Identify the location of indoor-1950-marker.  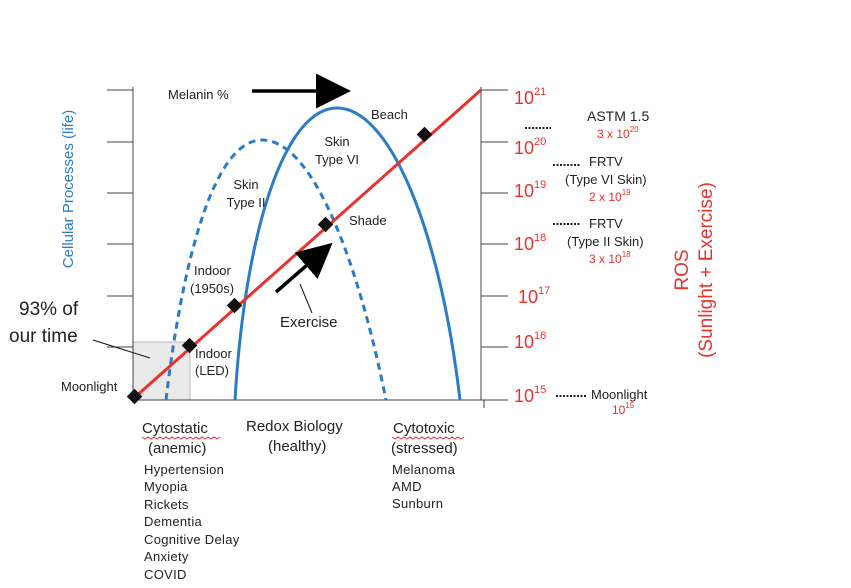
(234, 305).